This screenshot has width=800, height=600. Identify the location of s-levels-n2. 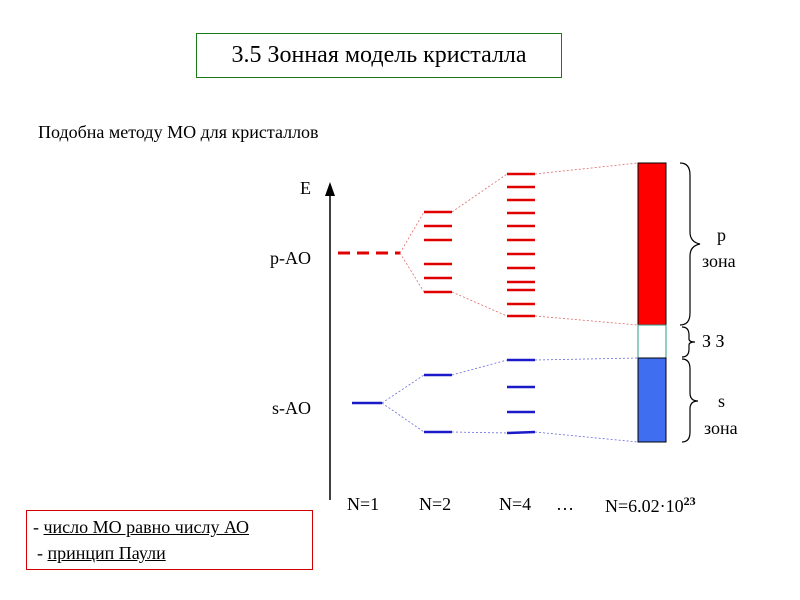
(438, 403).